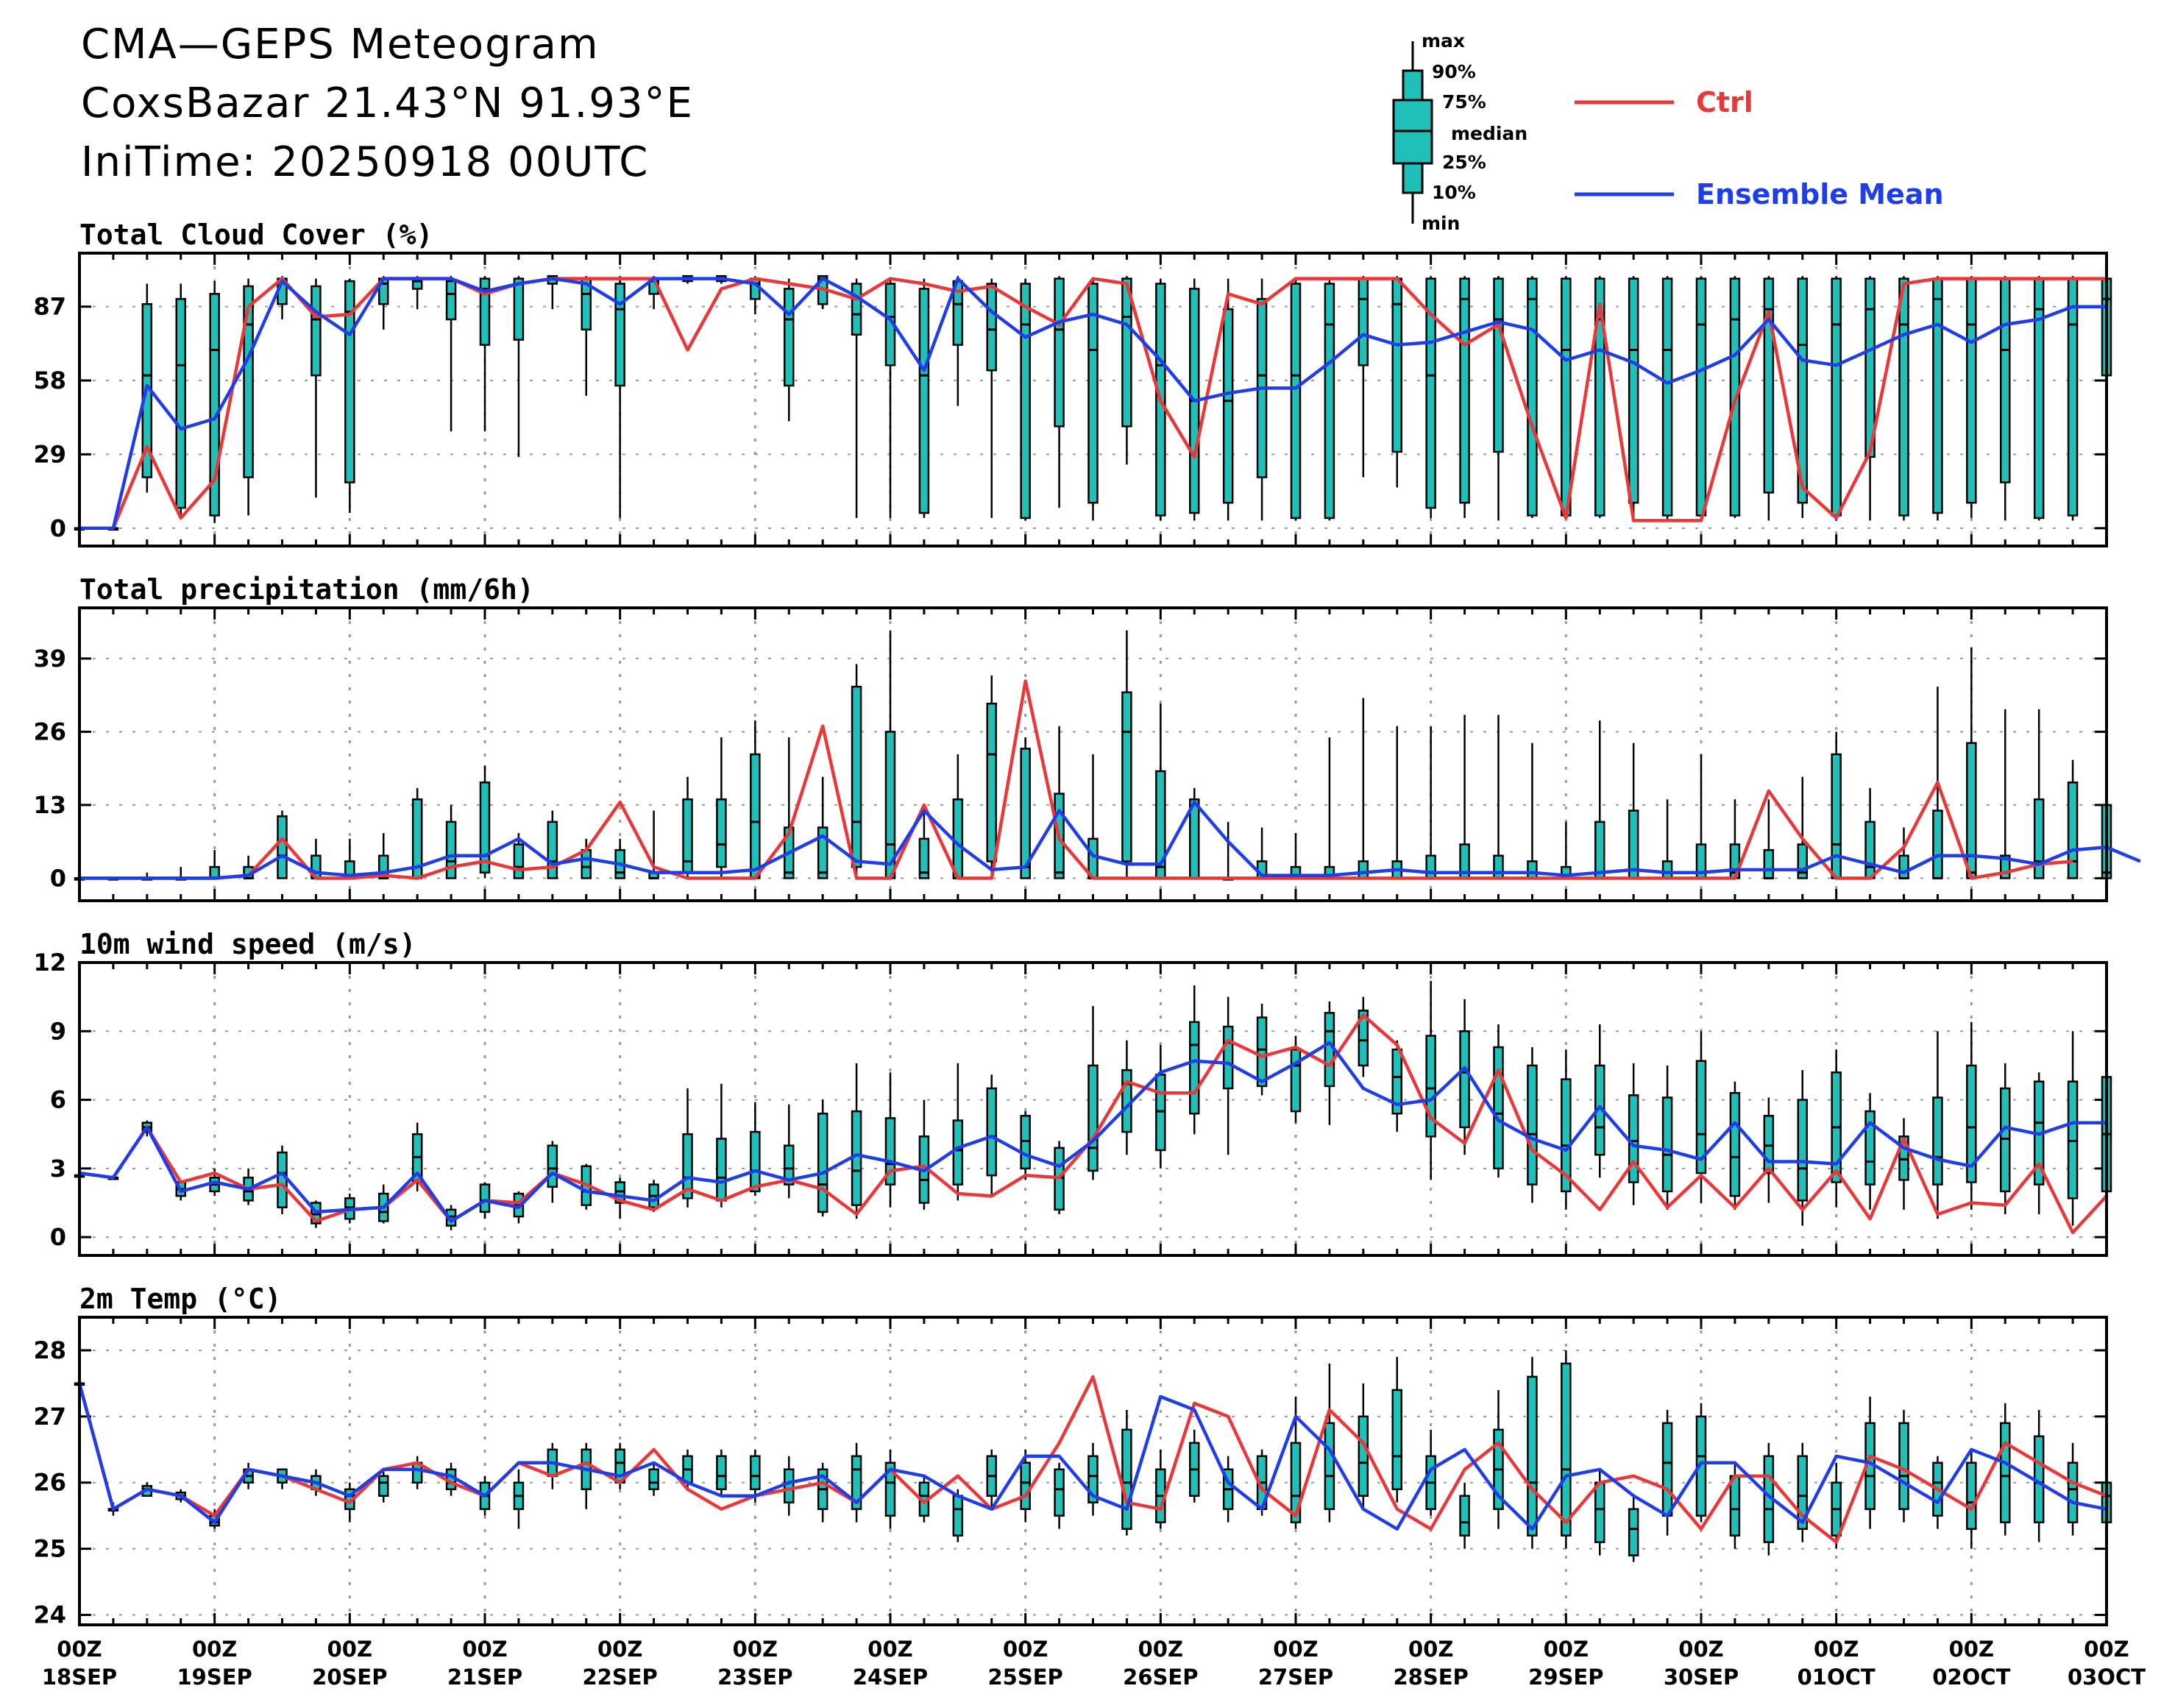 The image size is (2161, 1708). I want to click on line-legend: Ctrl Ensemble Mean, so click(1759, 148).